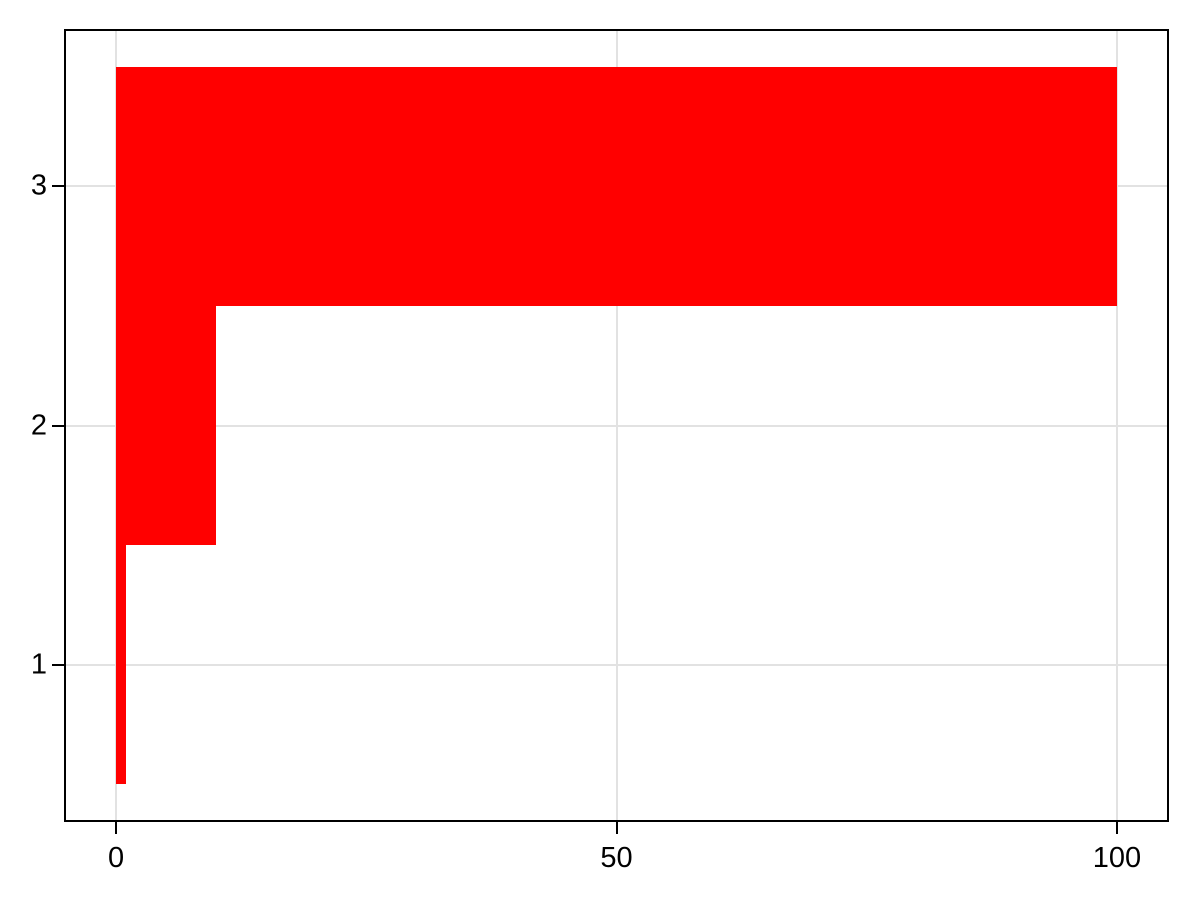 This screenshot has height=900, width=1200. Describe the element at coordinates (116, 858) in the screenshot. I see `x-axis-tick-label: 0` at that location.